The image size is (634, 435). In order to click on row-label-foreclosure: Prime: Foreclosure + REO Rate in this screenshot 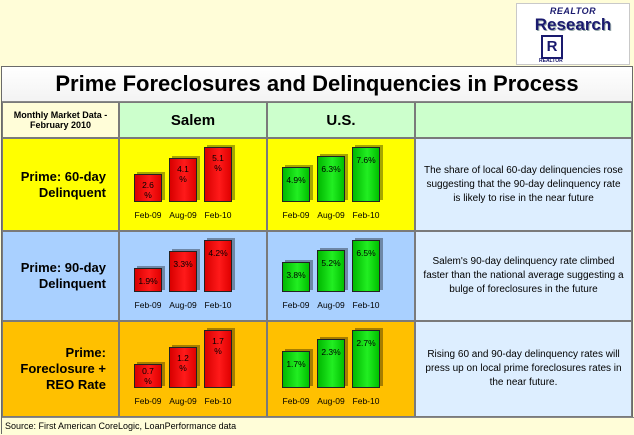, I will do `click(60, 369)`.